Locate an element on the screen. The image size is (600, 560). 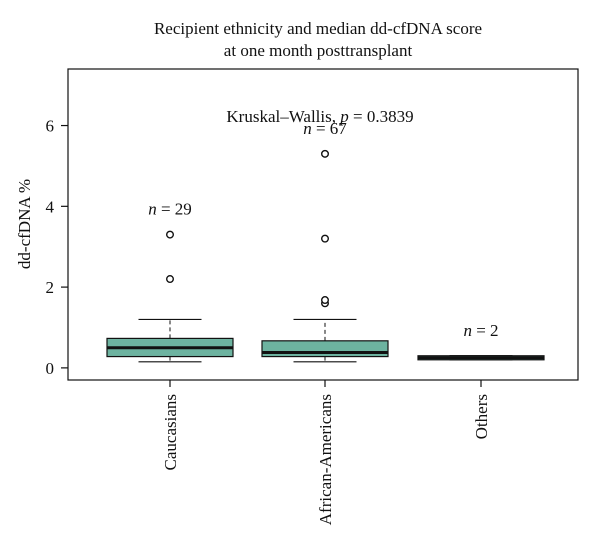
x-axis: Caucasians African-Americans Others is located at coordinates (326, 452).